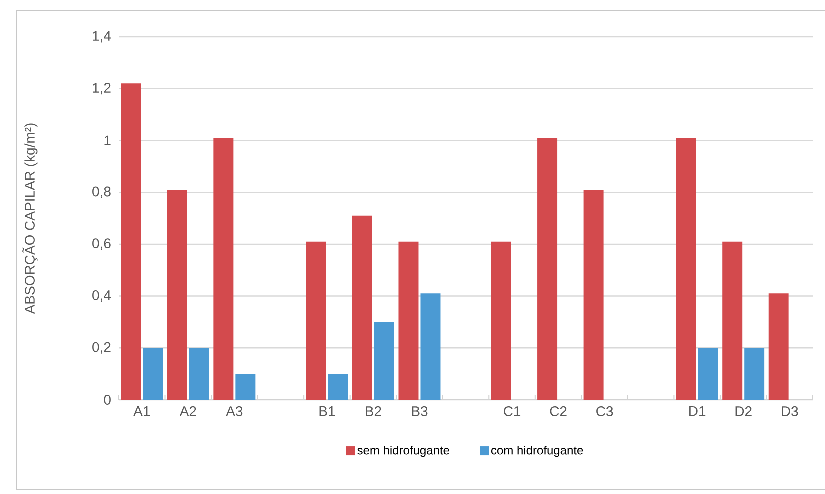 Image resolution: width=825 pixels, height=494 pixels. What do you see at coordinates (101, 244) in the screenshot?
I see `y-tick-label: 0,6` at bounding box center [101, 244].